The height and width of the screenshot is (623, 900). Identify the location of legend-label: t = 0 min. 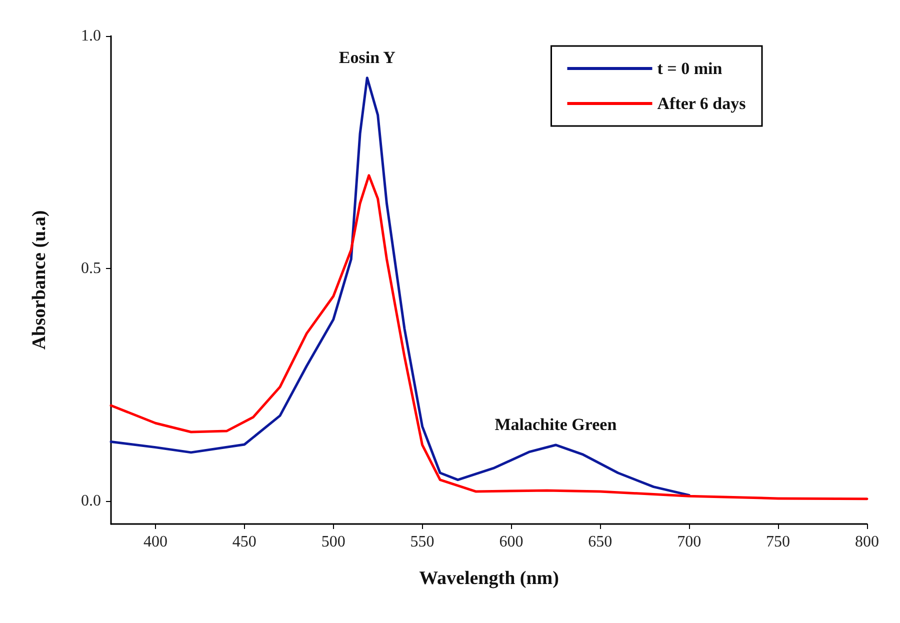
(690, 68).